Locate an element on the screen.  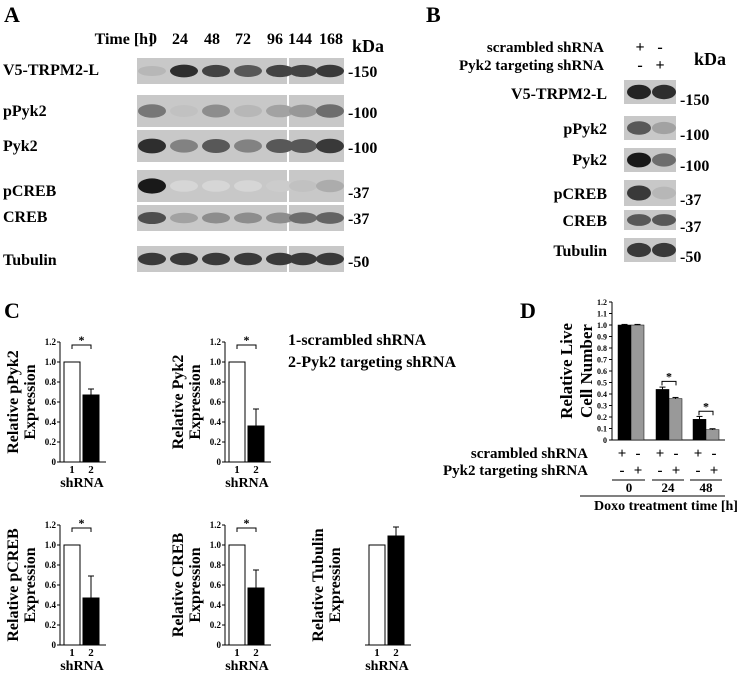
y-tick-label: 0.6 is located at coordinates (216, 402).